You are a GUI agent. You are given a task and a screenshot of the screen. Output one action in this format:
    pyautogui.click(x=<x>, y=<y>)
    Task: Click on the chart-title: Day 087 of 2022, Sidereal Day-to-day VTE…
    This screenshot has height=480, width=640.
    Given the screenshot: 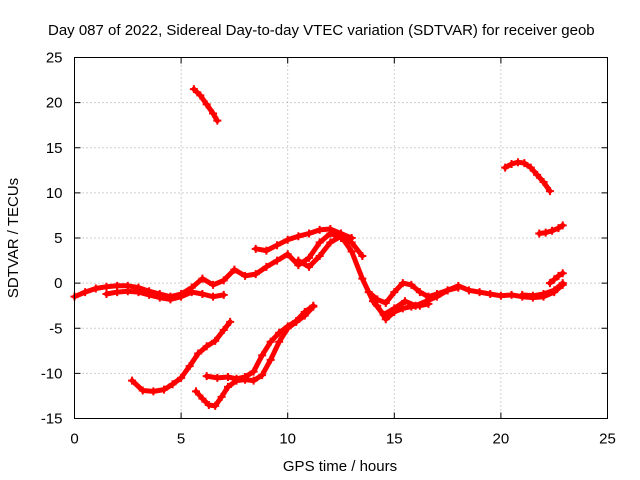 What is the action you would take?
    pyautogui.click(x=321, y=30)
    